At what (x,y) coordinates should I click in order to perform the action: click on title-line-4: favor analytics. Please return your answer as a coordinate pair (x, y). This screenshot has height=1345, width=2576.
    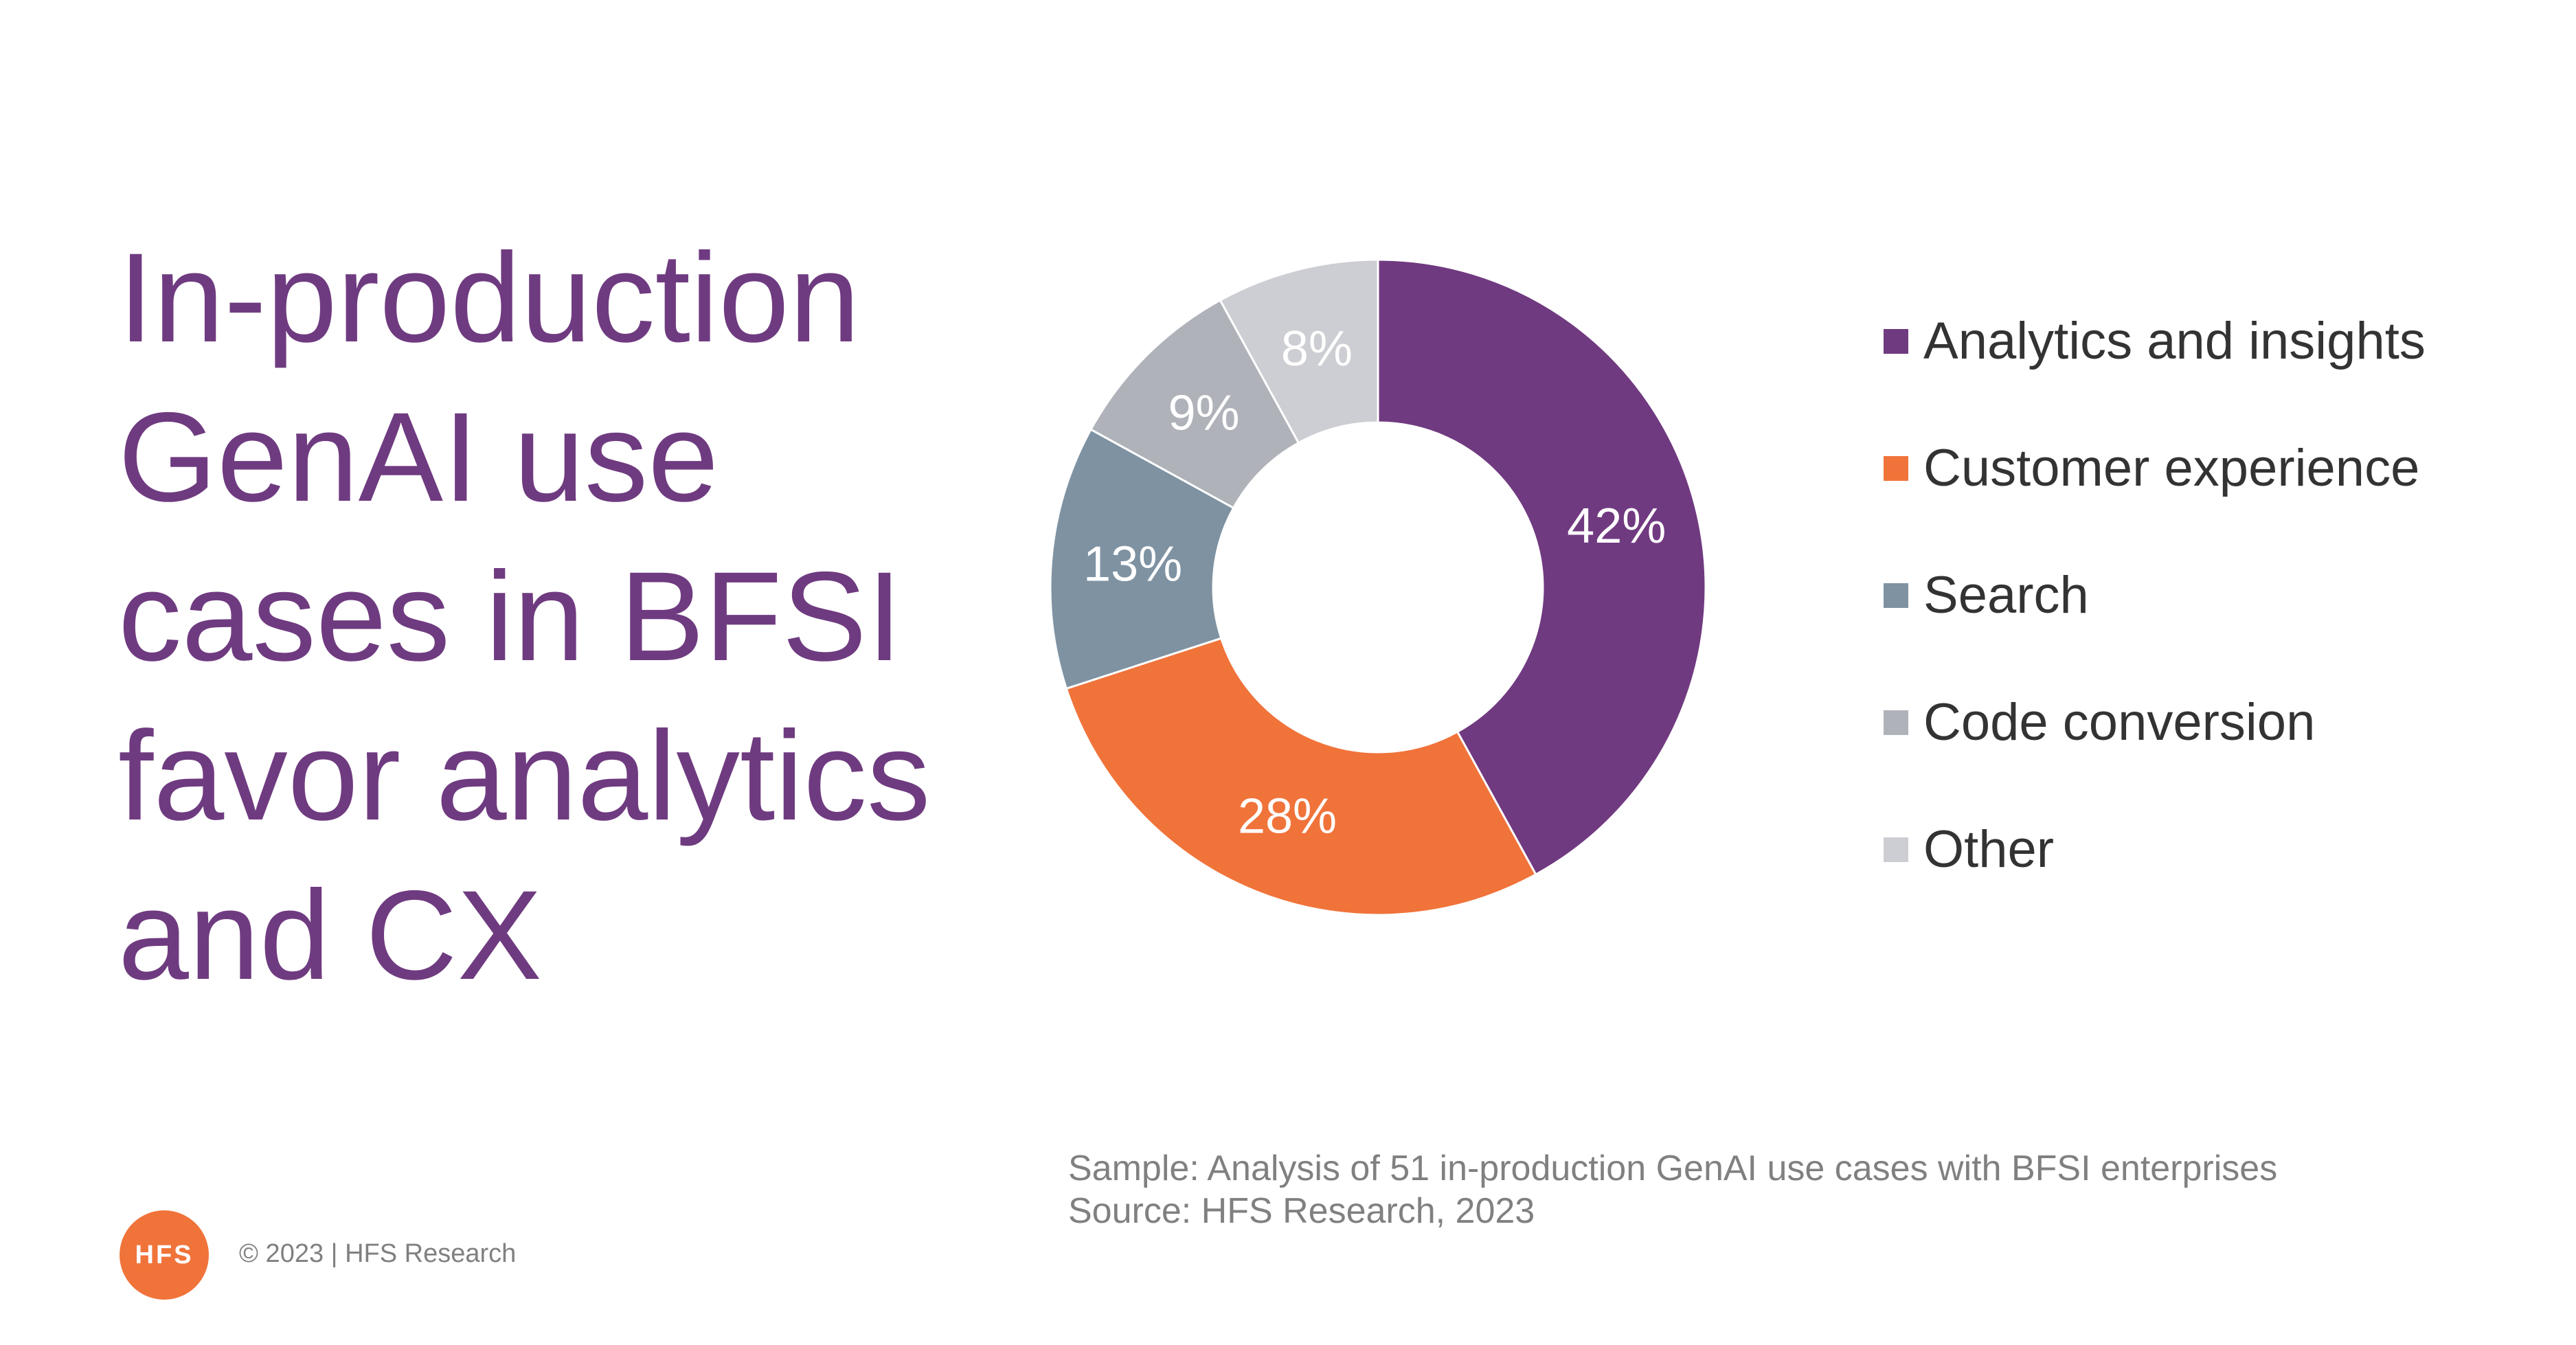
    Looking at the image, I should click on (524, 776).